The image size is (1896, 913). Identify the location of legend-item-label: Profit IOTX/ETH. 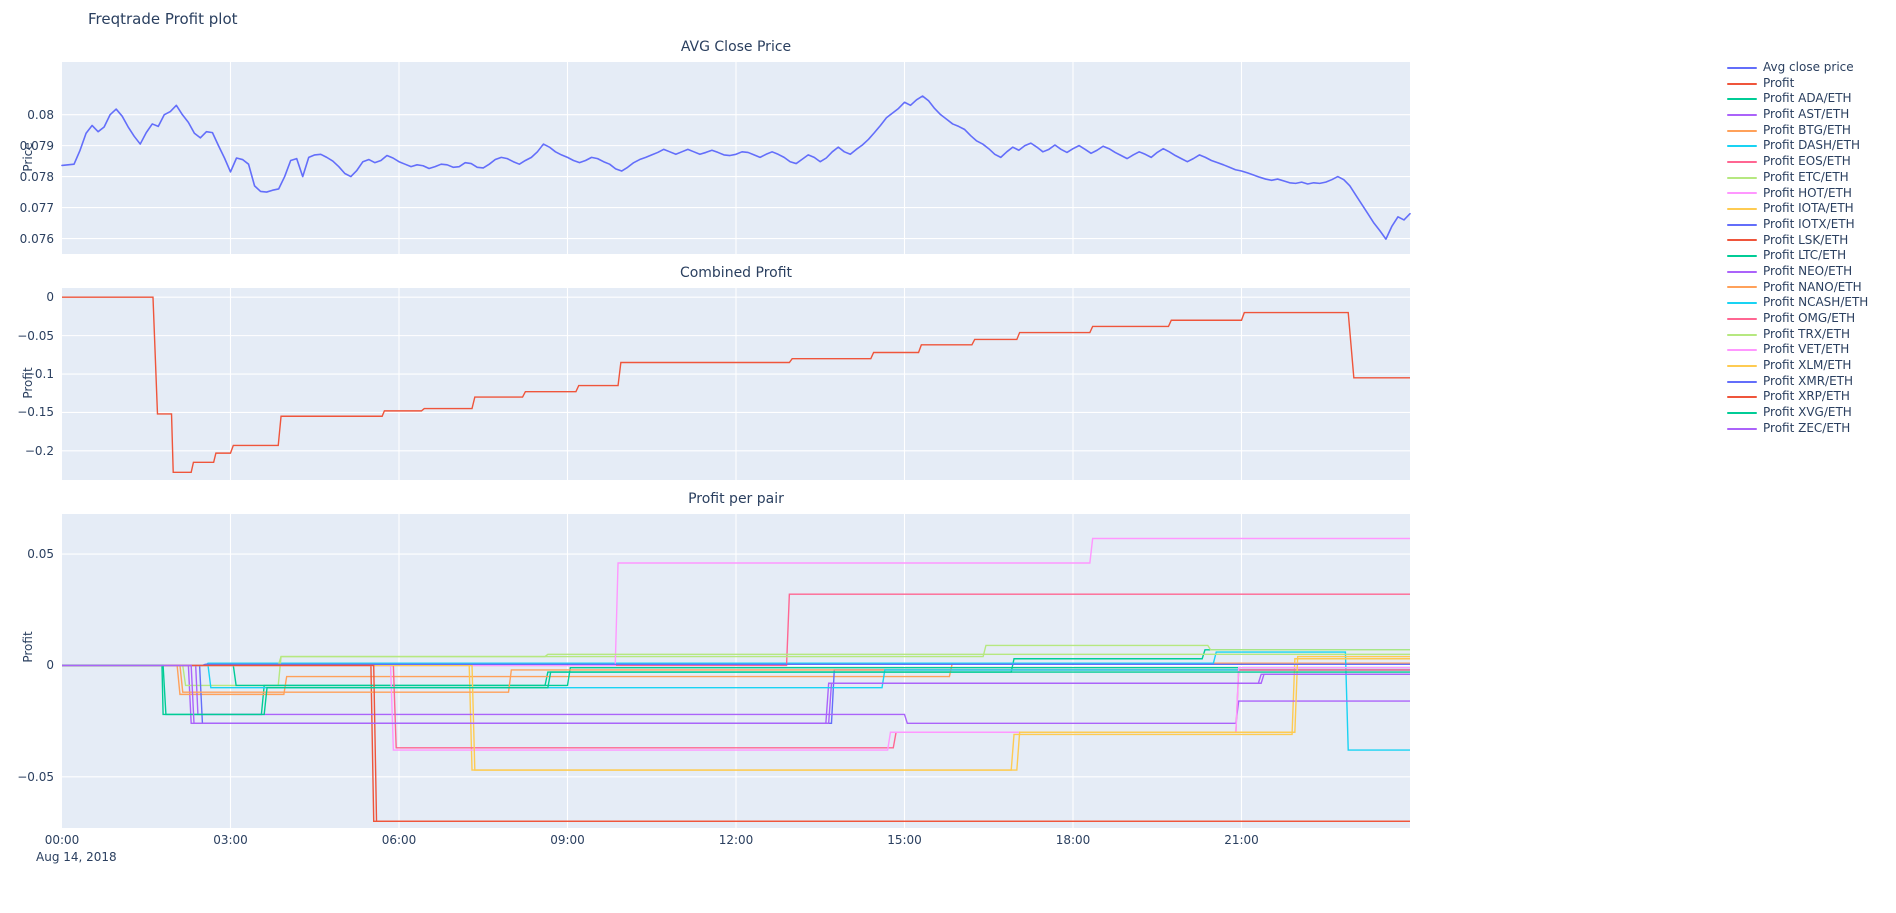
(1809, 223).